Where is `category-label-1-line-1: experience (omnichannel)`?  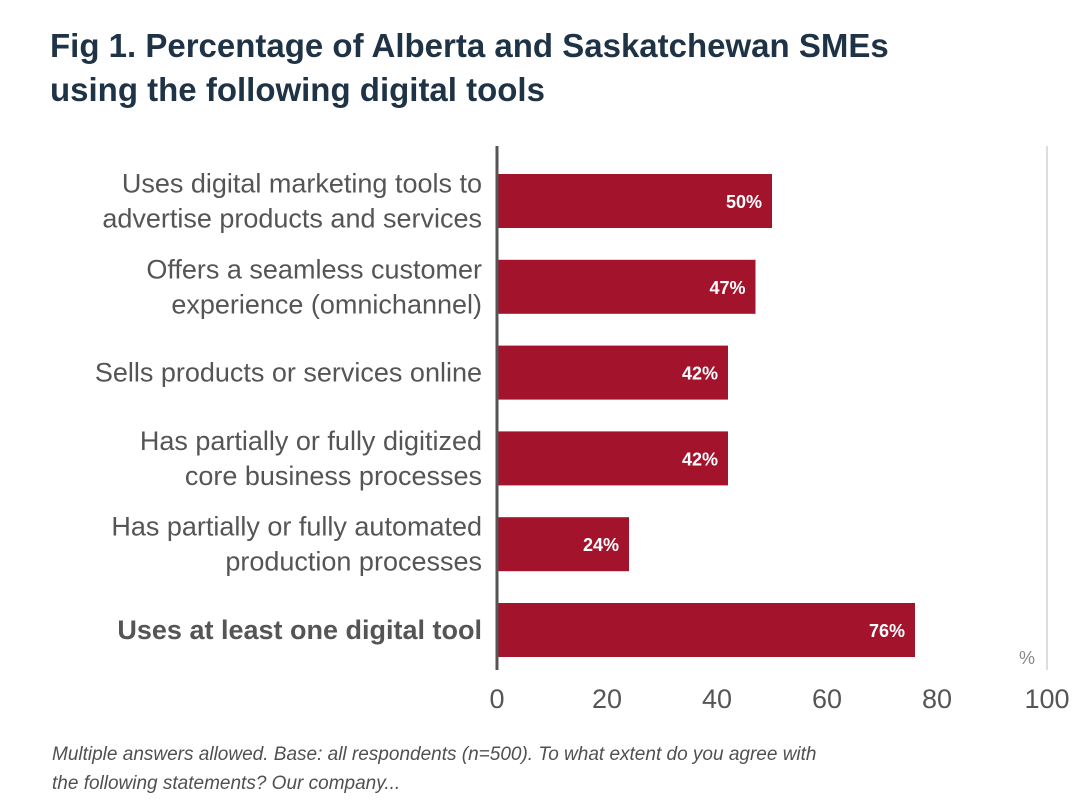
category-label-1-line-1: experience (omnichannel) is located at coordinates (326, 304).